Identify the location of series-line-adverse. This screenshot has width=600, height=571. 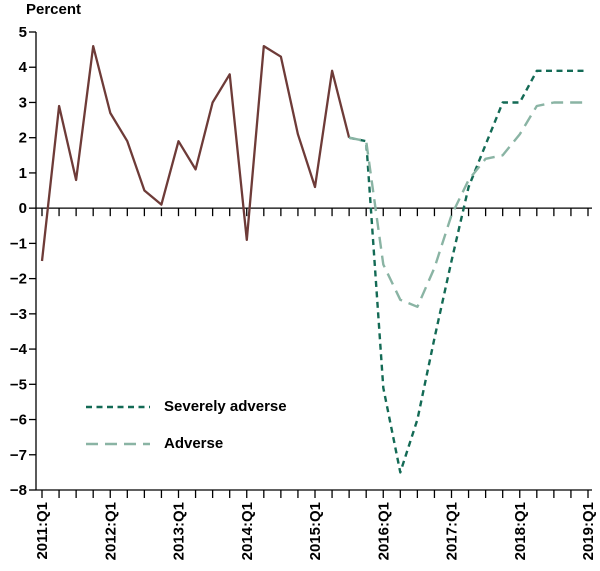
(468, 204).